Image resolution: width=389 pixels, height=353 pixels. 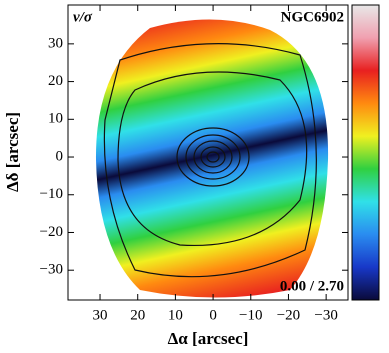 I want to click on y-tick-label: 10, so click(x=55, y=119).